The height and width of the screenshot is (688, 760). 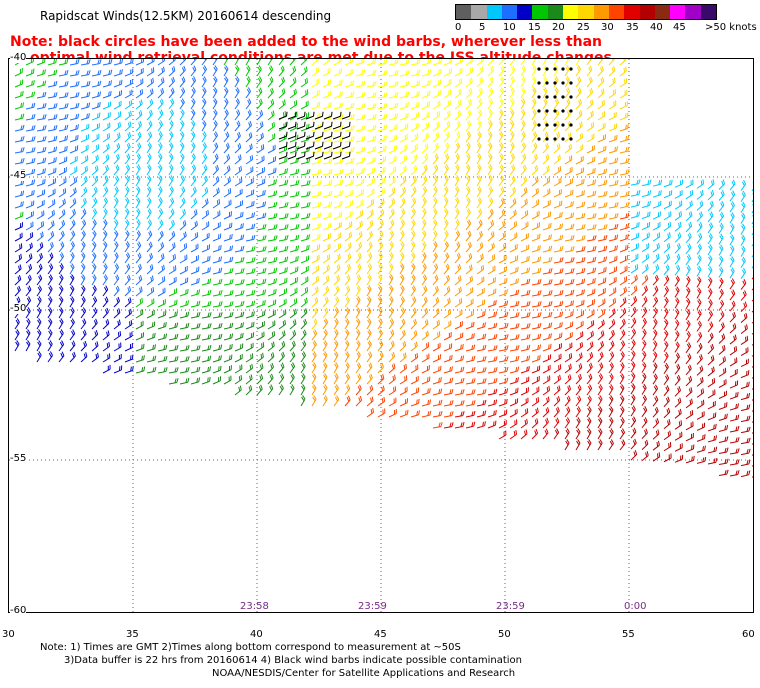 I want to click on latitude-label: -45, so click(x=18, y=175).